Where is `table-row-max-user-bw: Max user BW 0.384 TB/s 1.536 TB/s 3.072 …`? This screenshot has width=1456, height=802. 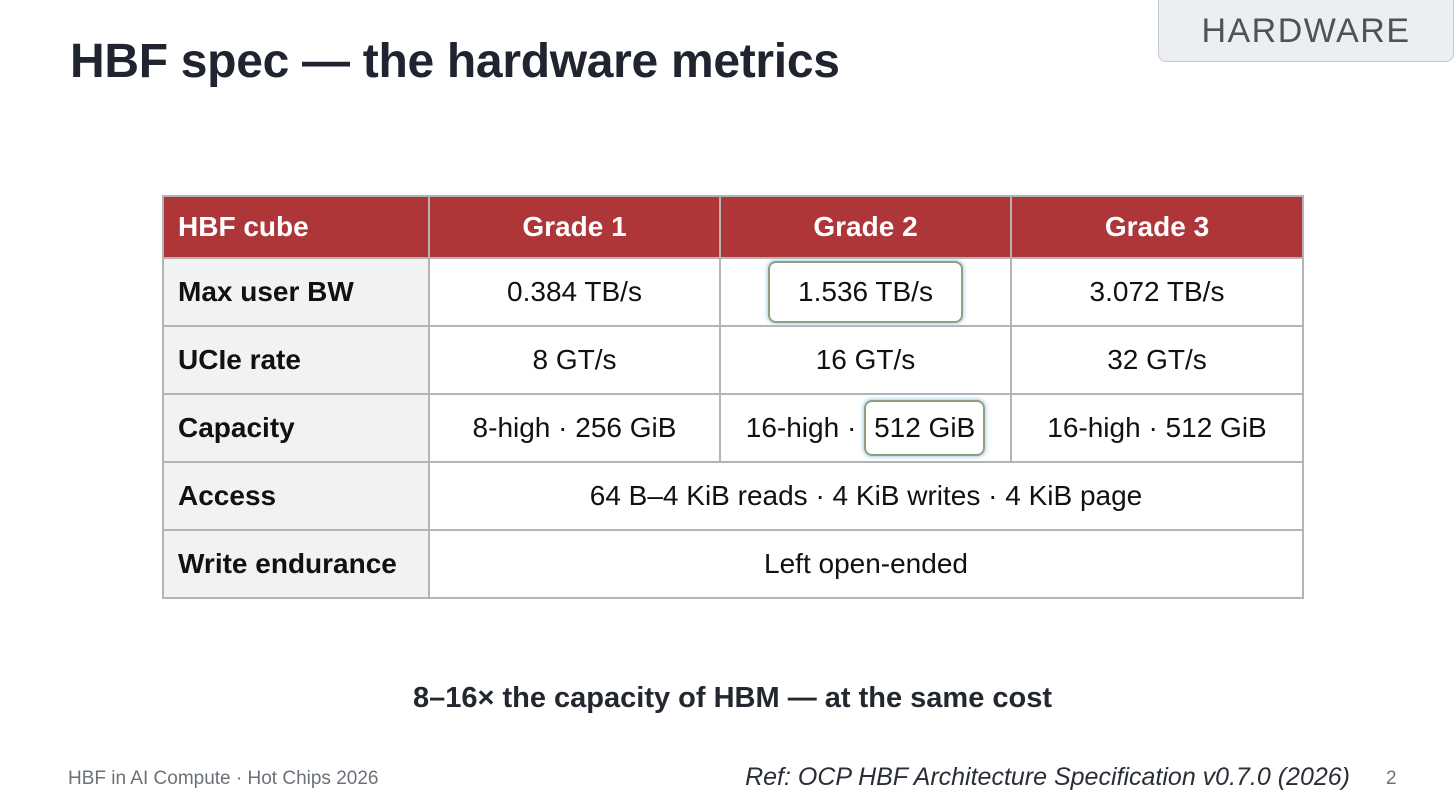
table-row-max-user-bw: Max user BW 0.384 TB/s 1.536 TB/s 3.072 … is located at coordinates (733, 292).